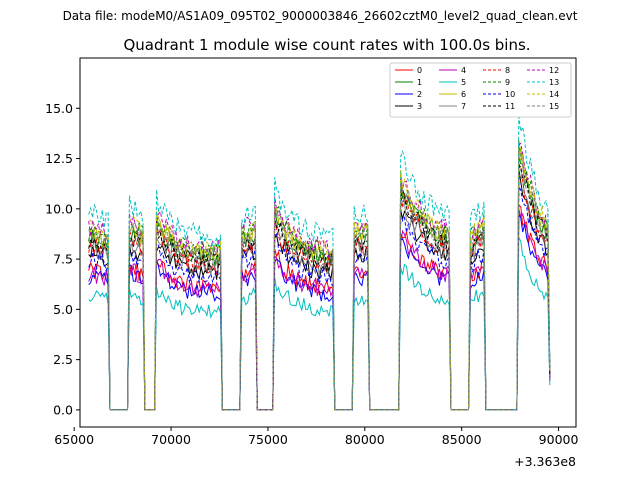 Image resolution: width=640 pixels, height=480 pixels. What do you see at coordinates (419, 106) in the screenshot?
I see `legend-label-3: 3` at bounding box center [419, 106].